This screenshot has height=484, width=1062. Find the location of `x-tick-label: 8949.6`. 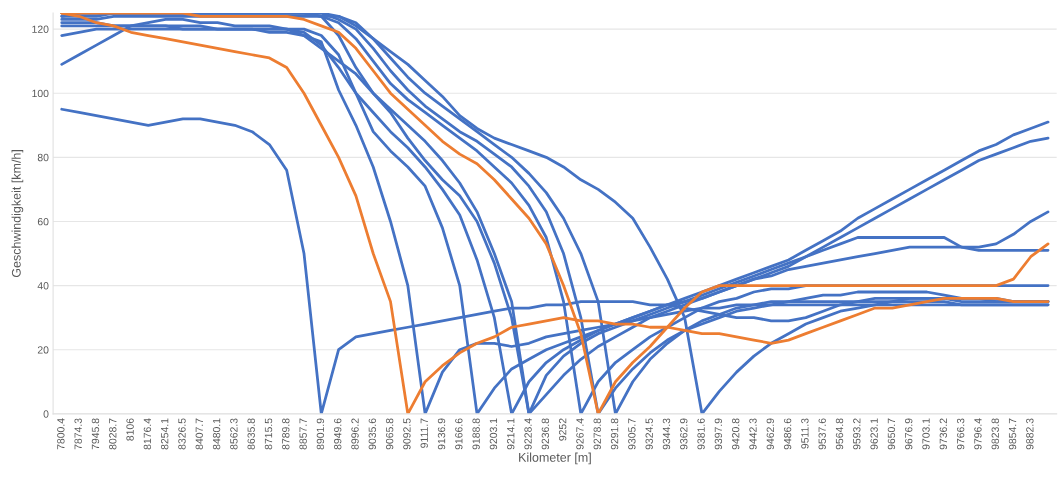

x-tick-label: 8949.6 is located at coordinates (338, 434).